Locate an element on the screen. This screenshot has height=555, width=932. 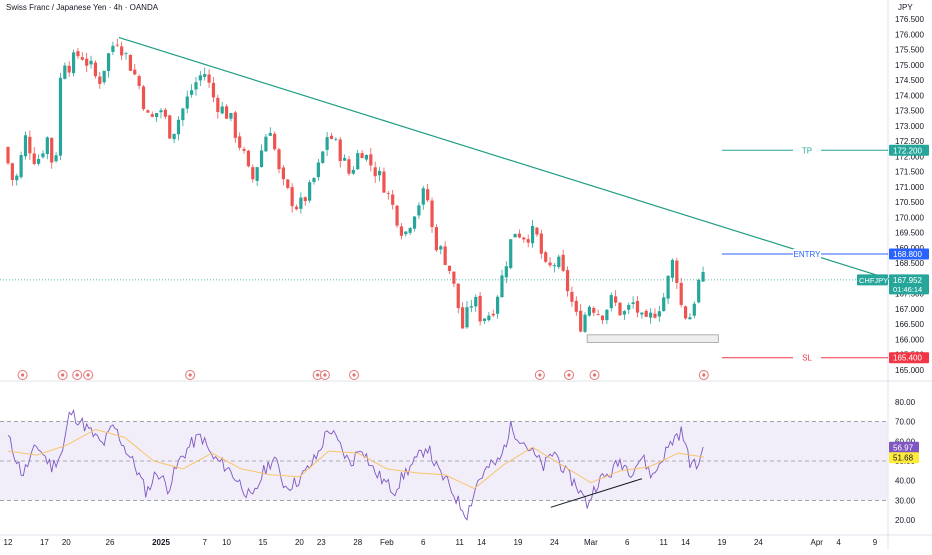
time-tick-label: 10 is located at coordinates (226, 542).